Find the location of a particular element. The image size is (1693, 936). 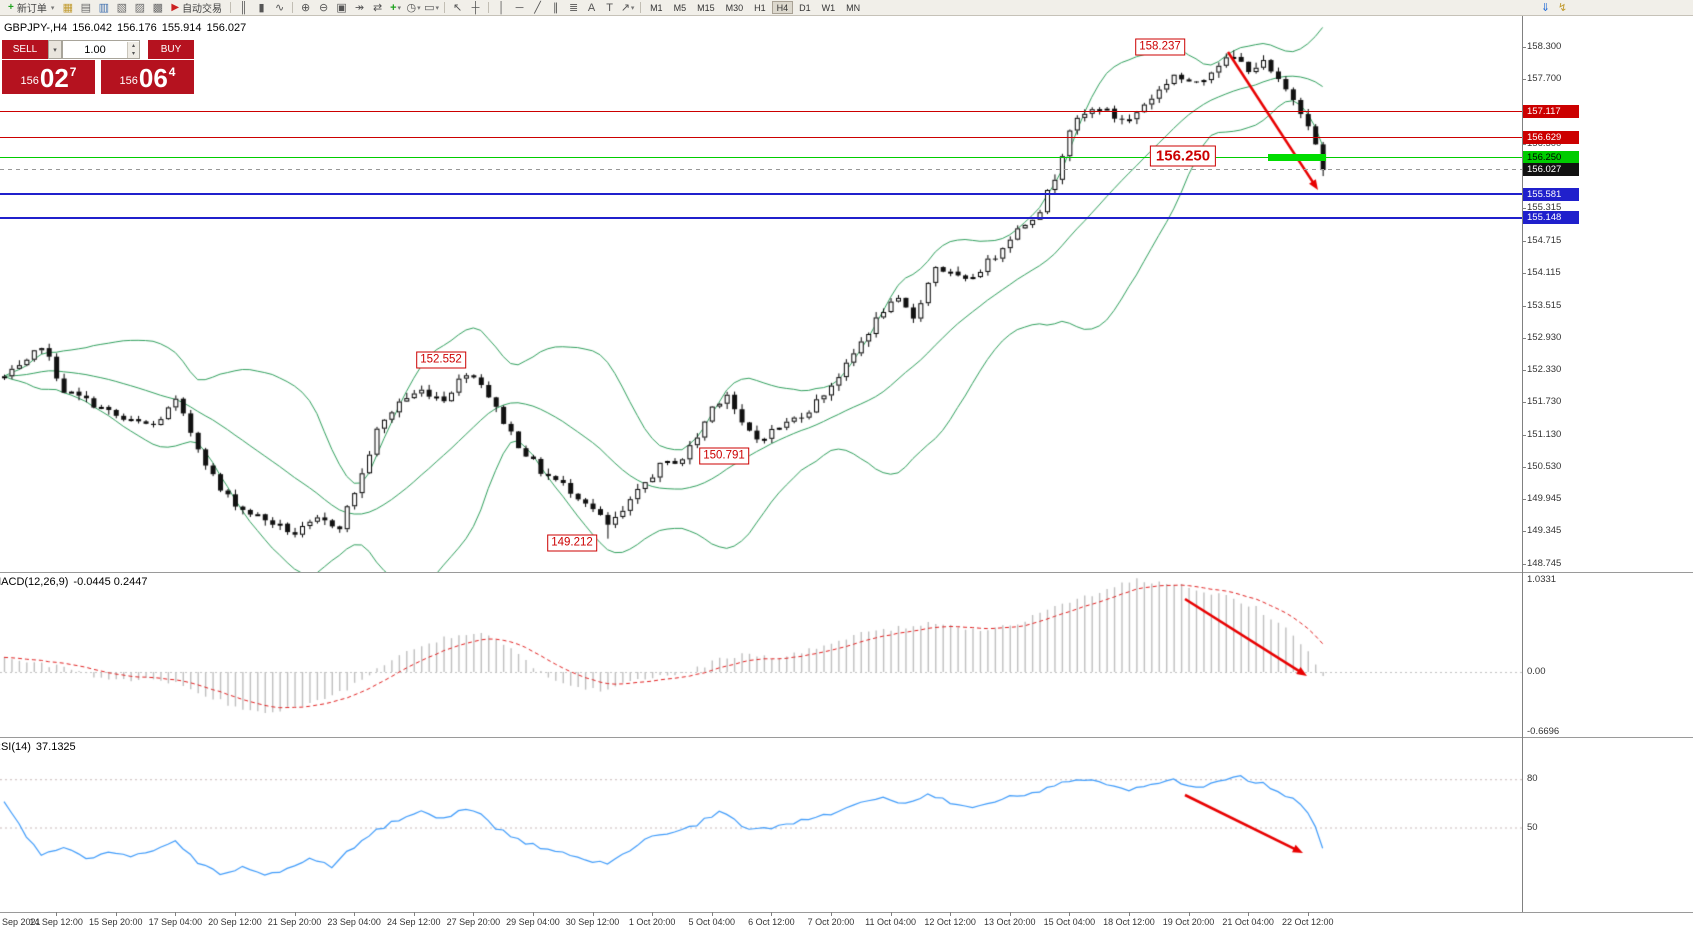

toolbar-right-group: ⇓ ↯ is located at coordinates (1554, 8).